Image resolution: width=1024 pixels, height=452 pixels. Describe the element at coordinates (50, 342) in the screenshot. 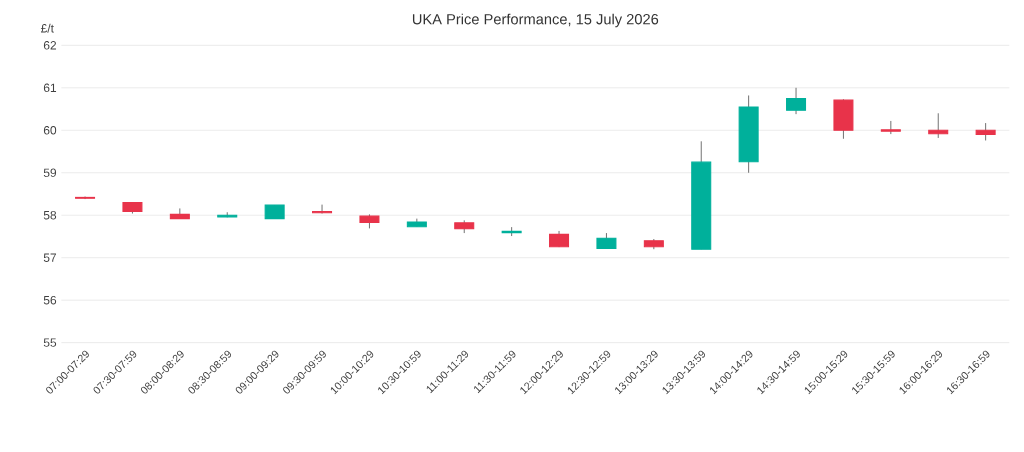

I see `y-tick-label: 55` at that location.